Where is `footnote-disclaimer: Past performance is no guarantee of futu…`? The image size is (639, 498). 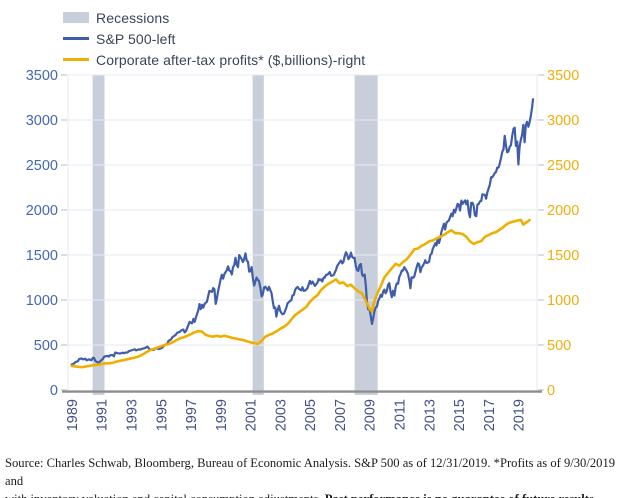 footnote-disclaimer: Past performance is no guarantee of futu… is located at coordinates (461, 495).